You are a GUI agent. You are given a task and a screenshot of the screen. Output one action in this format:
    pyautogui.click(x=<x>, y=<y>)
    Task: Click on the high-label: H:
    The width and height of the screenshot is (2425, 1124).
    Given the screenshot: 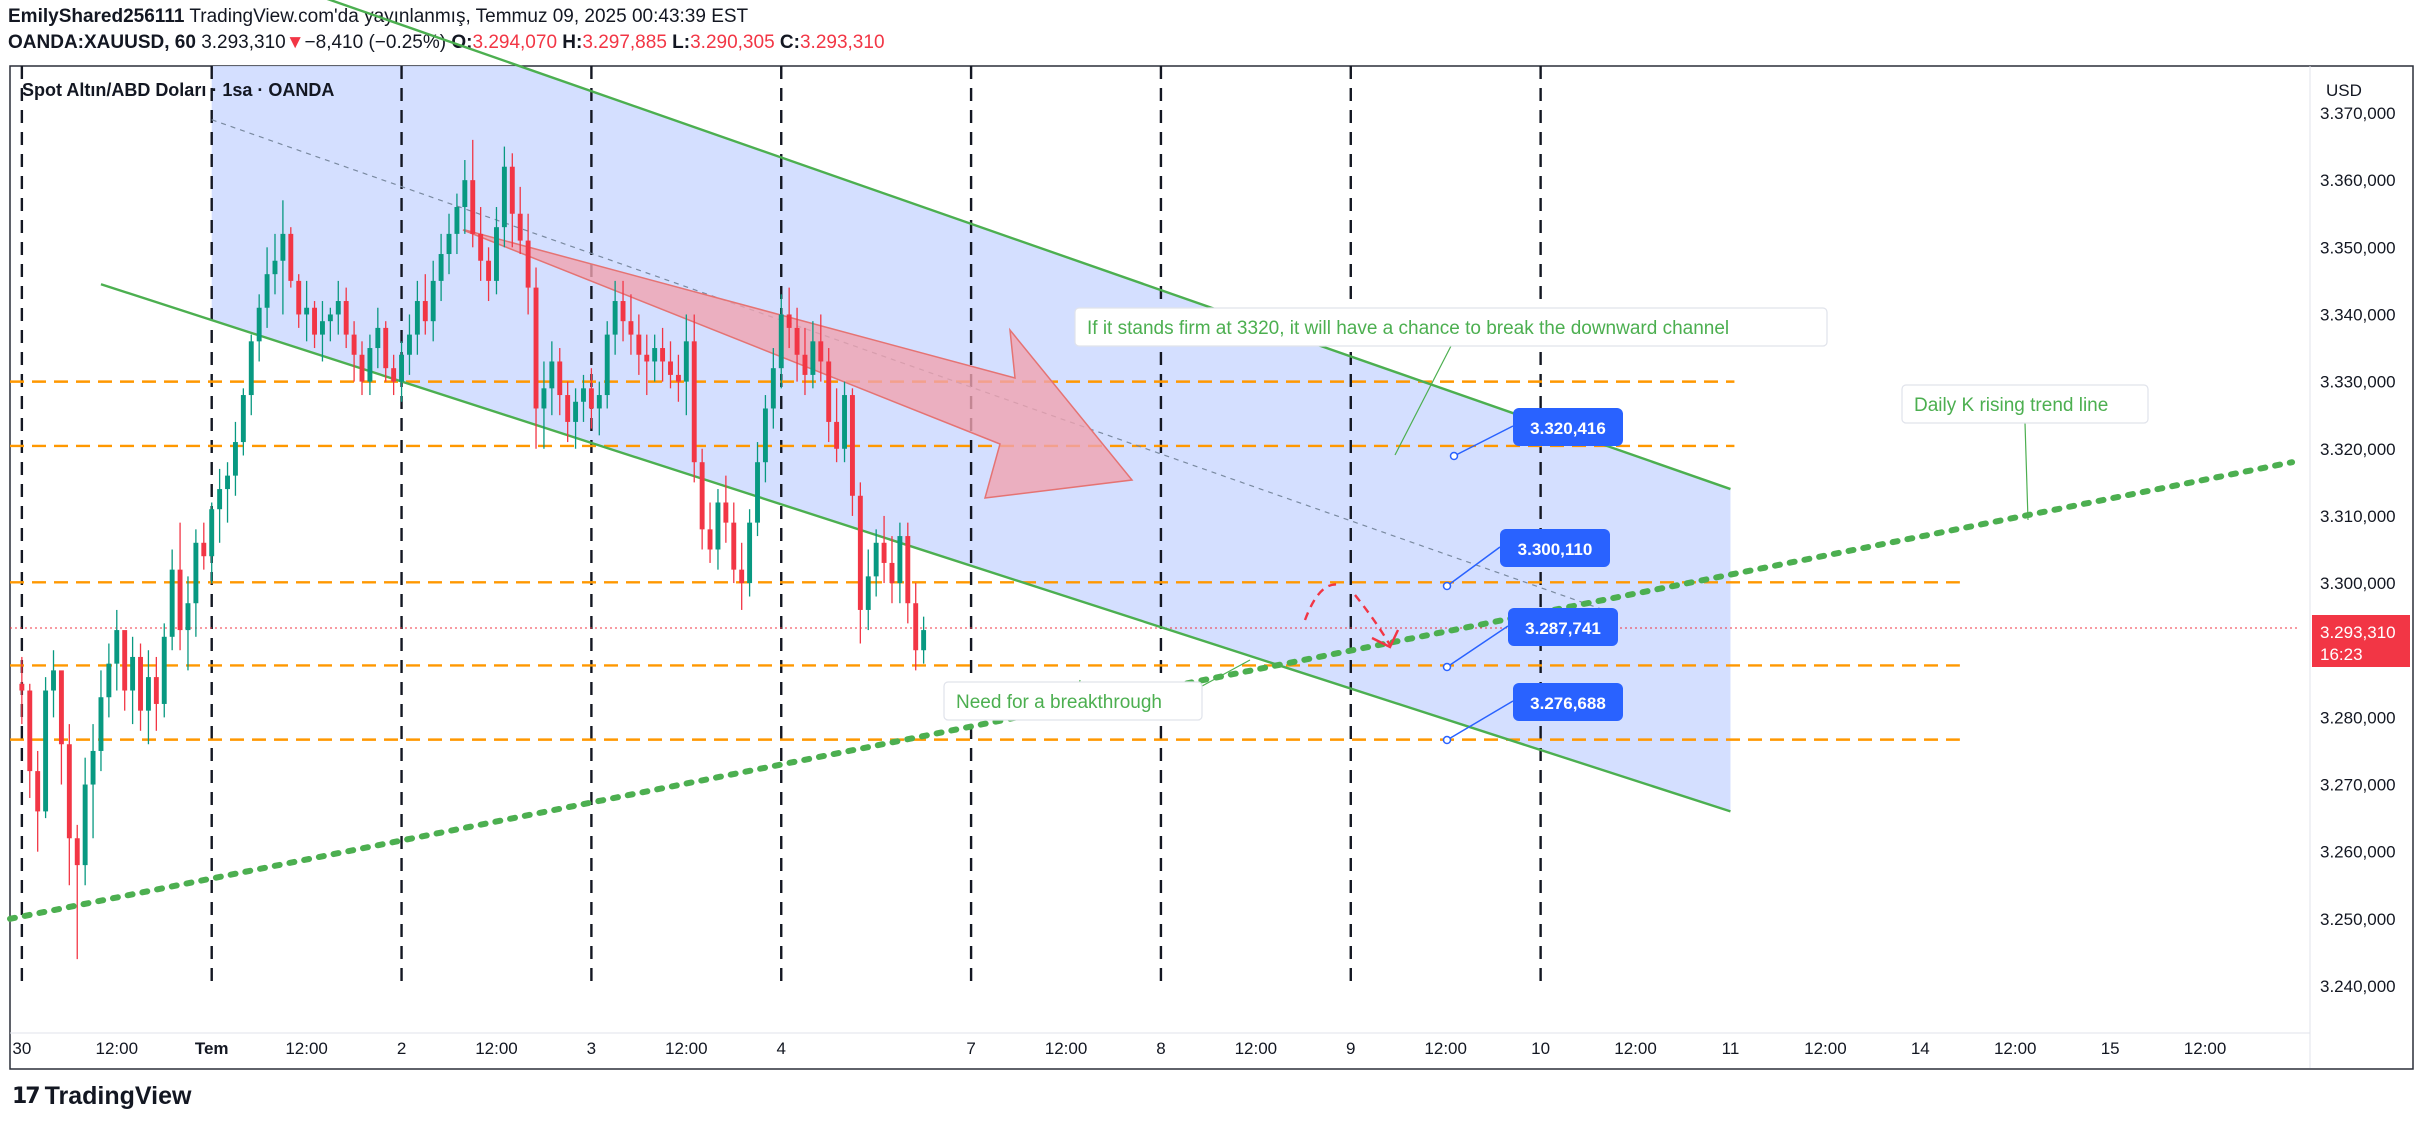 What is the action you would take?
    pyautogui.click(x=572, y=42)
    